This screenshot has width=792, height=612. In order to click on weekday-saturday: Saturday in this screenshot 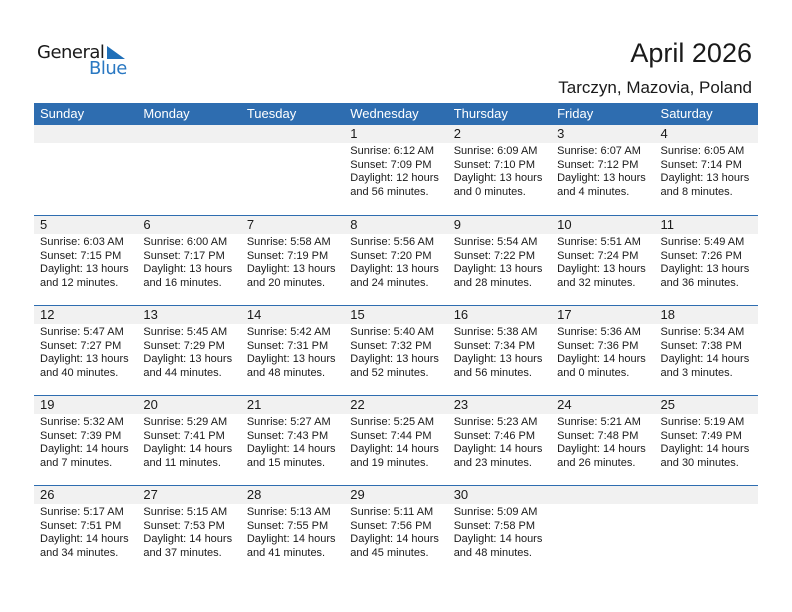, I will do `click(686, 113)`.